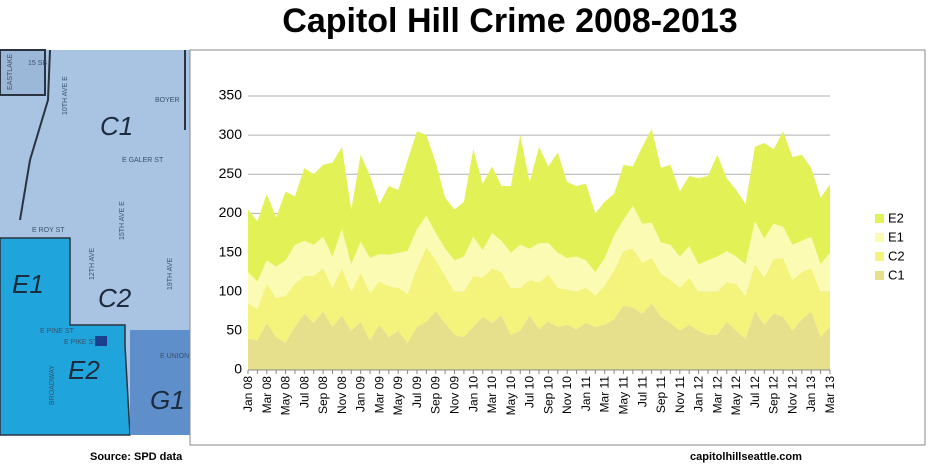 The height and width of the screenshot is (470, 929). I want to click on map-district: E1, so click(28, 284).